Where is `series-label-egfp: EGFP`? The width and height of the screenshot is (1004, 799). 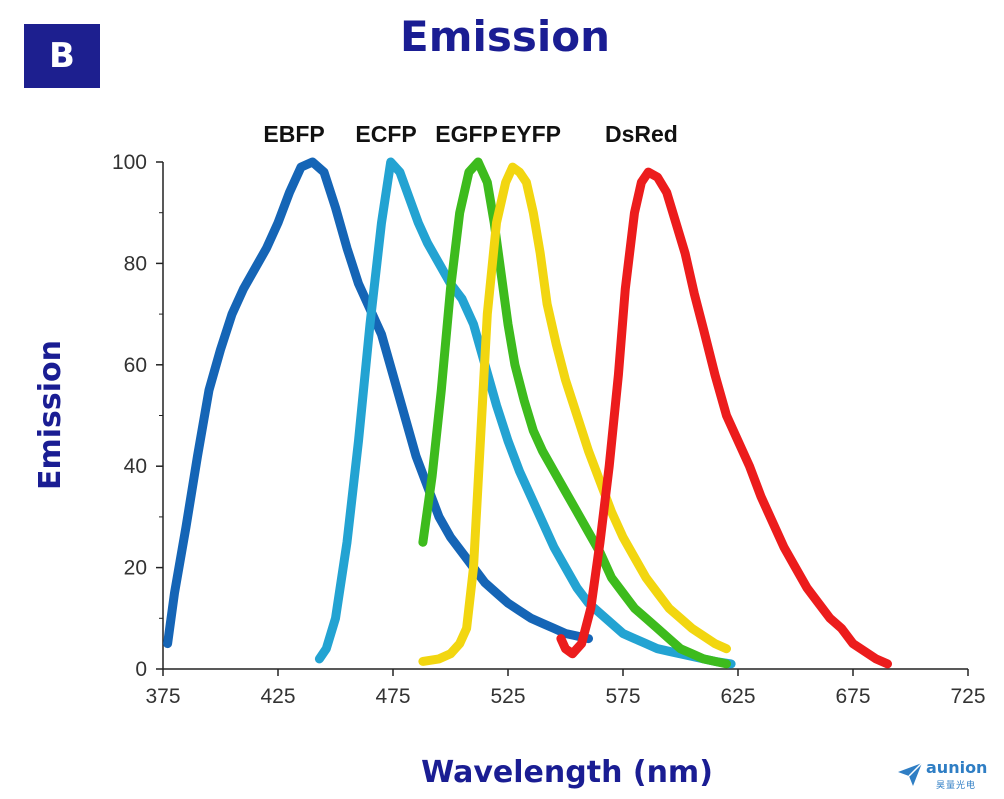
series-label-egfp: EGFP is located at coordinates (466, 134).